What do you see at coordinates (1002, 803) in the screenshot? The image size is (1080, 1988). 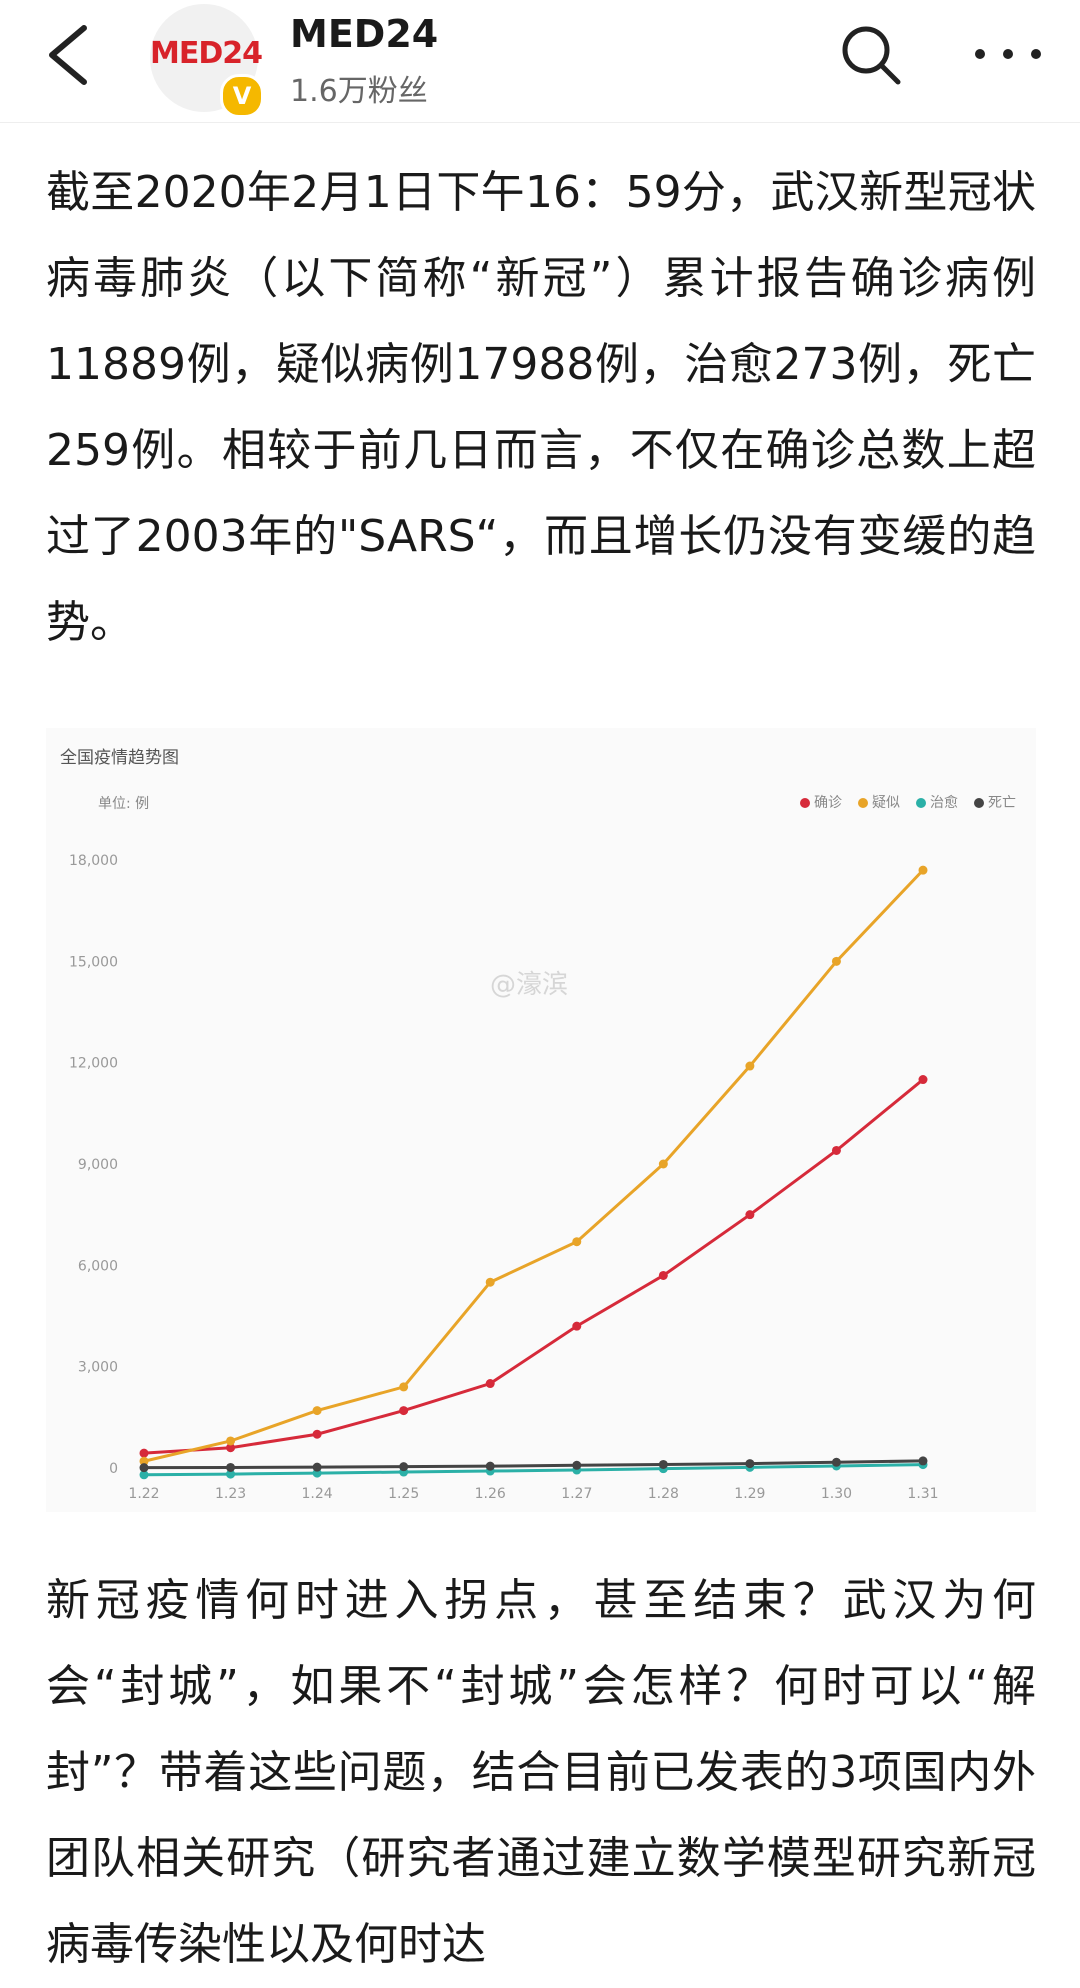 I see `legend-label: 死亡` at bounding box center [1002, 803].